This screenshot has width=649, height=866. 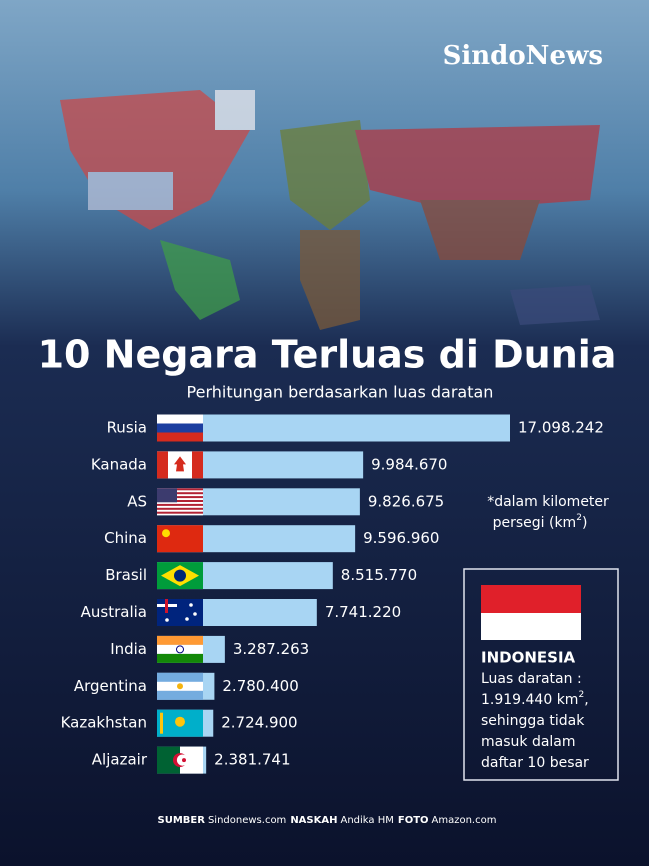 I want to click on value-label: 9.984.670, so click(x=409, y=464).